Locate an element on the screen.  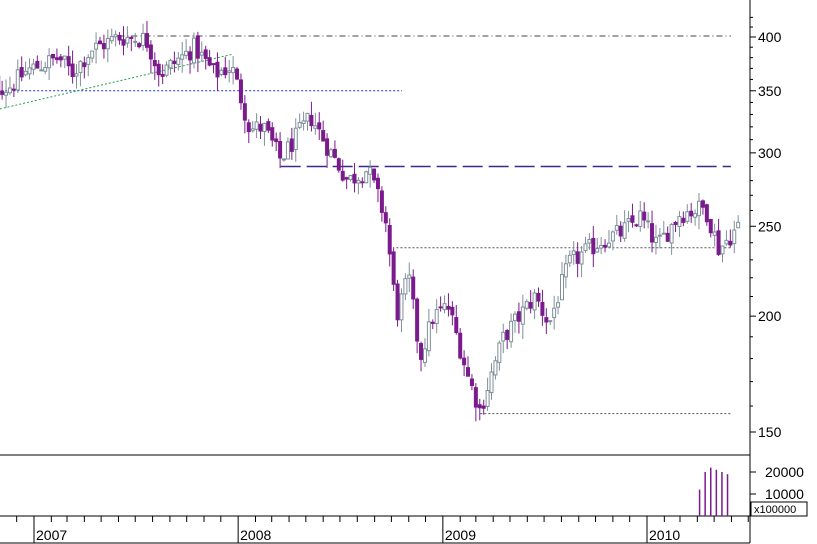
volume-multiplier-label: x100000 is located at coordinates (775, 510).